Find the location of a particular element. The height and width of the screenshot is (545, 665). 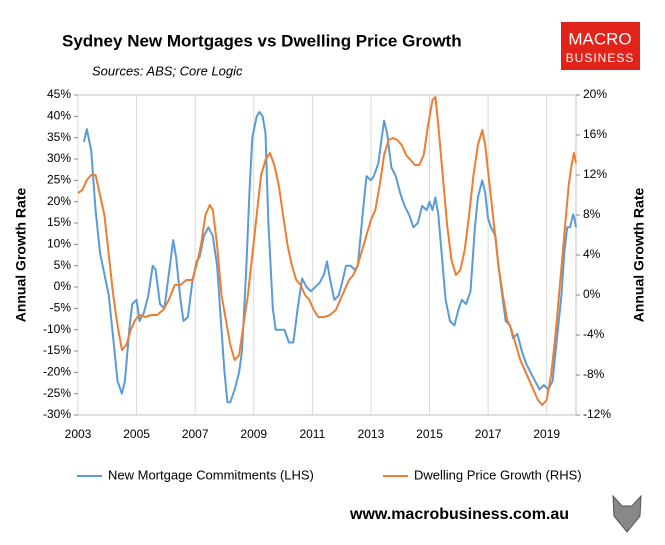

x-tick-label: 2015 is located at coordinates (429, 434).